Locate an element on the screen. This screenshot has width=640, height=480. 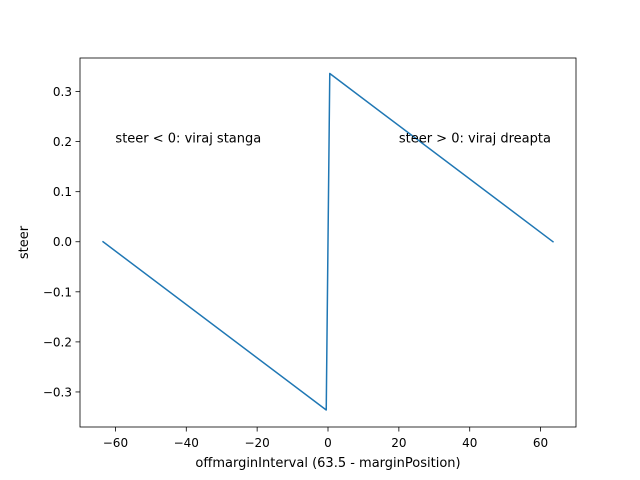
x-tick-label: −20 is located at coordinates (256, 443).